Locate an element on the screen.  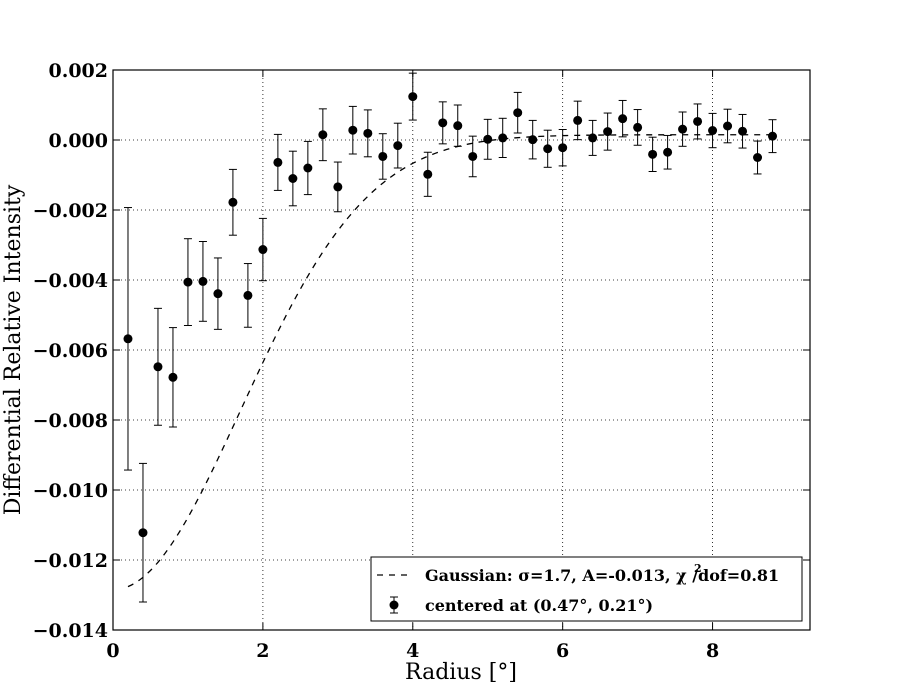
legend-fit-text: Gaussian: σ=1.7, A=-0.013, χ /dof=0.81 is located at coordinates (602, 575).